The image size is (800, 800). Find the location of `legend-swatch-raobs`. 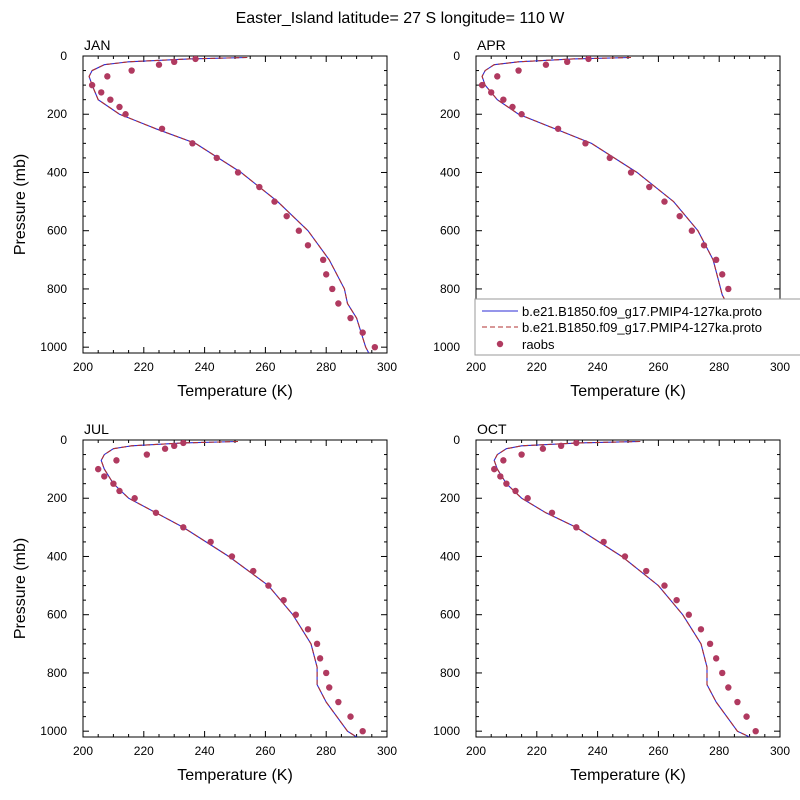

legend-swatch-raobs is located at coordinates (500, 344).